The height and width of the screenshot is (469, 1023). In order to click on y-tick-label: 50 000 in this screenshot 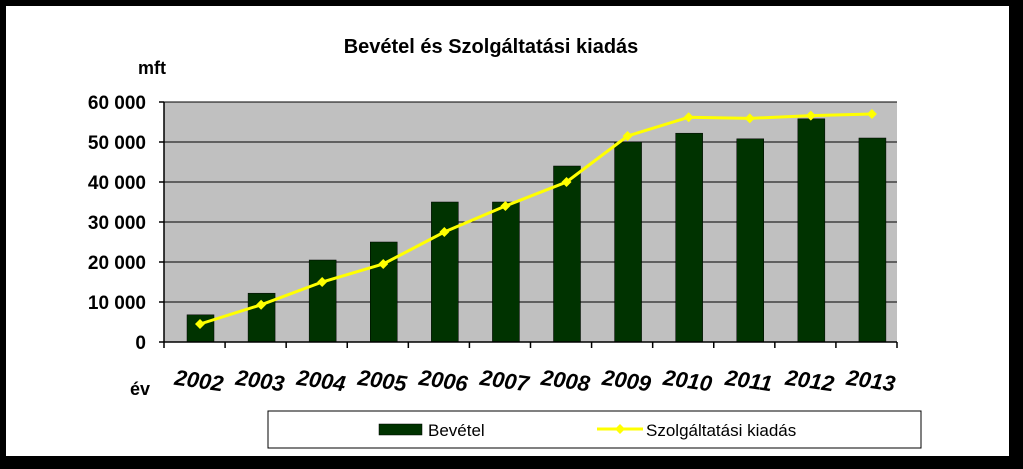, I will do `click(117, 143)`.